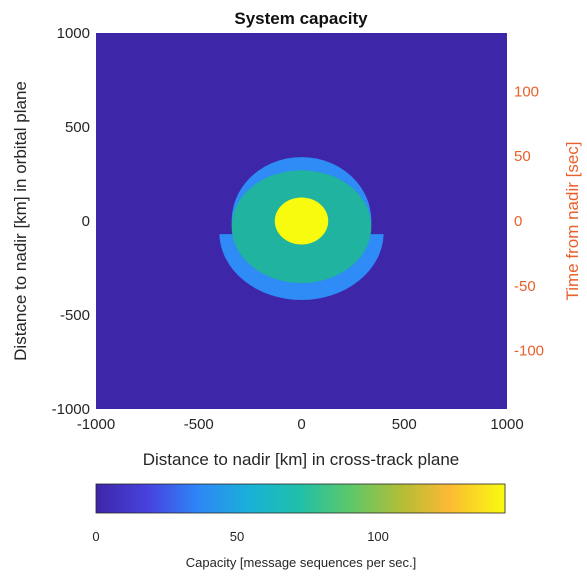 This screenshot has width=587, height=581. I want to click on y-tick-label: 500, so click(77, 127).